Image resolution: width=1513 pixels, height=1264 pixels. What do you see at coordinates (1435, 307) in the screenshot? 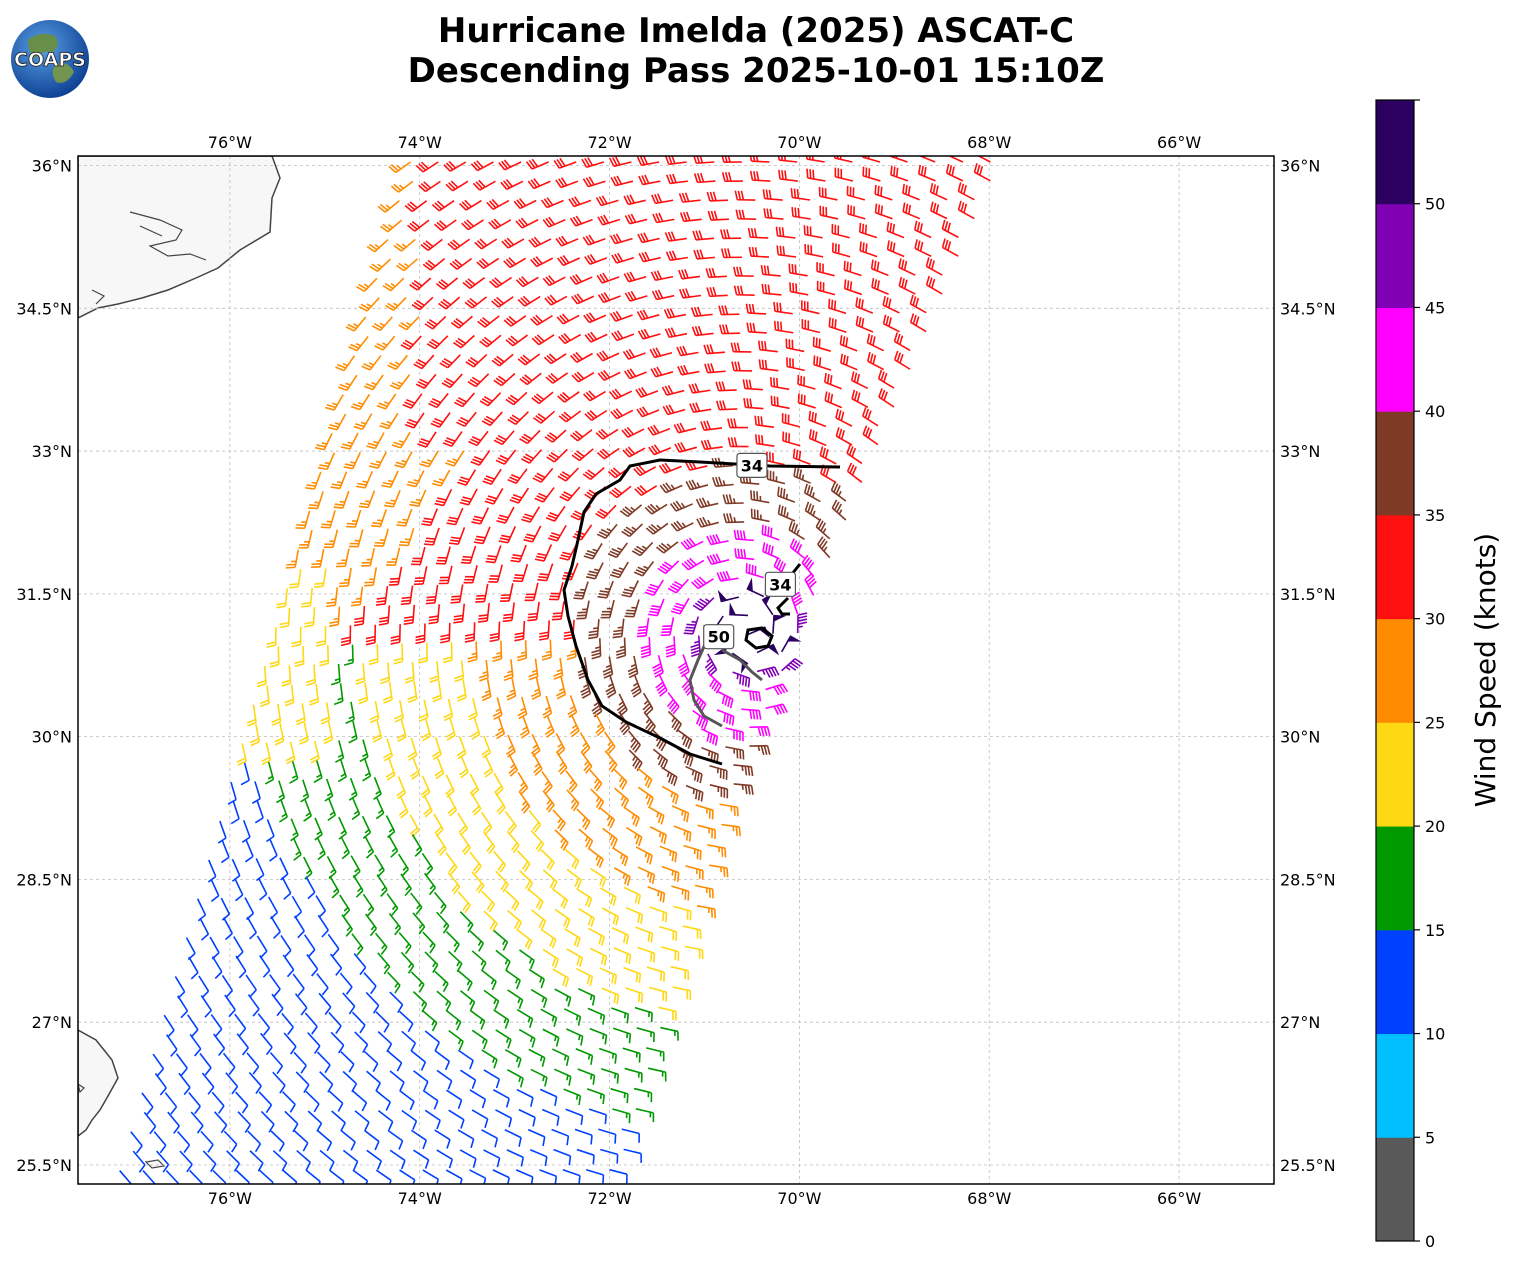
I see `colorbar-tick-label: 45` at bounding box center [1435, 307].